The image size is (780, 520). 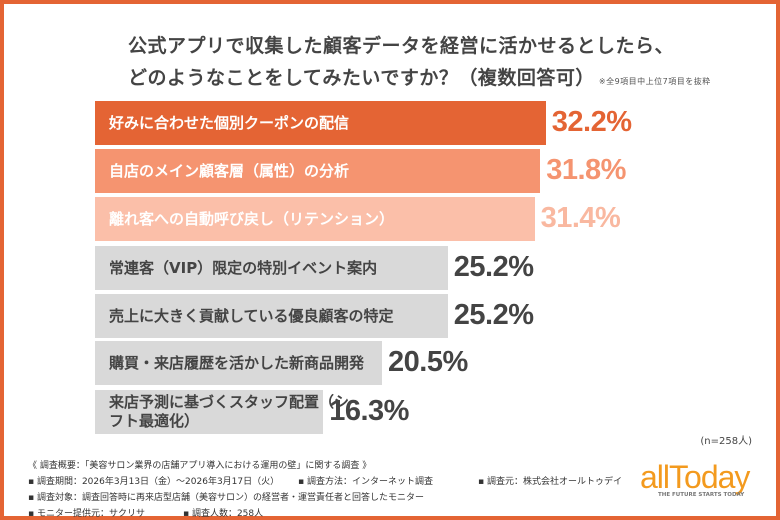 I want to click on category-label: 売上に大きく貢献している優良顧客の特定, so click(x=251, y=315).